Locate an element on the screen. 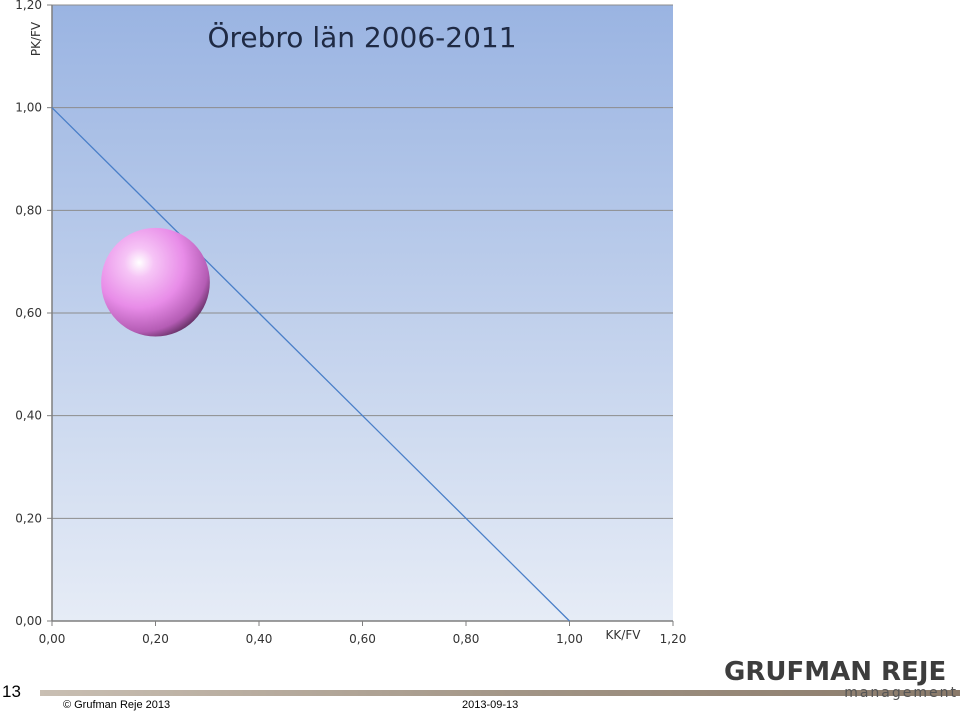  y-tick-label: 1,20 is located at coordinates (28, 6).